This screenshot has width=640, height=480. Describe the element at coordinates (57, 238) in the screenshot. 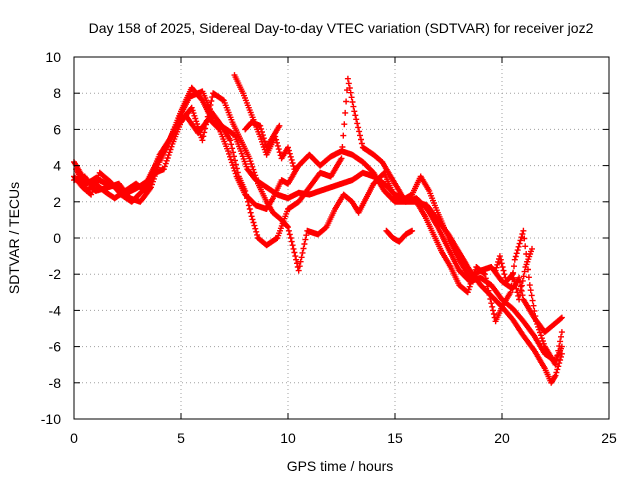

I see `y-tick-label: 0` at that location.